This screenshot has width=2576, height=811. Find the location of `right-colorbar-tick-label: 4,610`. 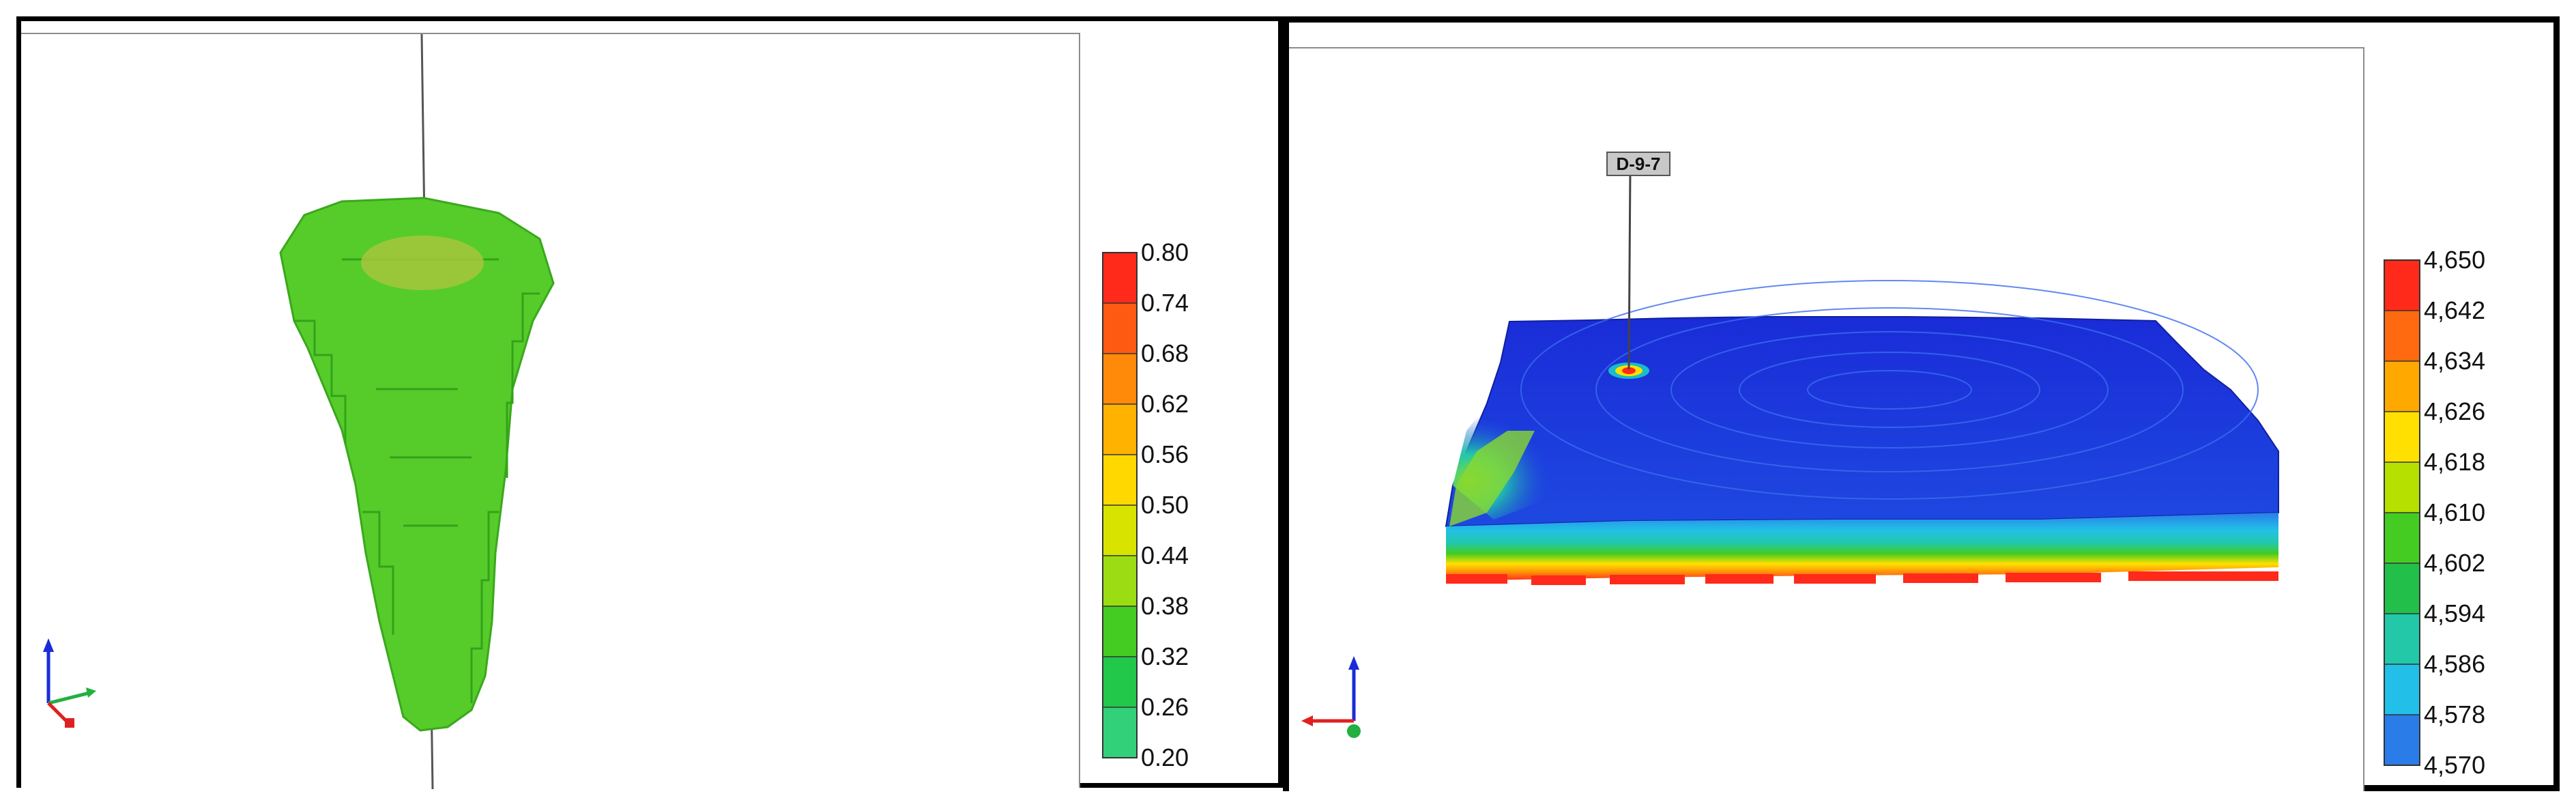

right-colorbar-tick-label: 4,610 is located at coordinates (2454, 512).